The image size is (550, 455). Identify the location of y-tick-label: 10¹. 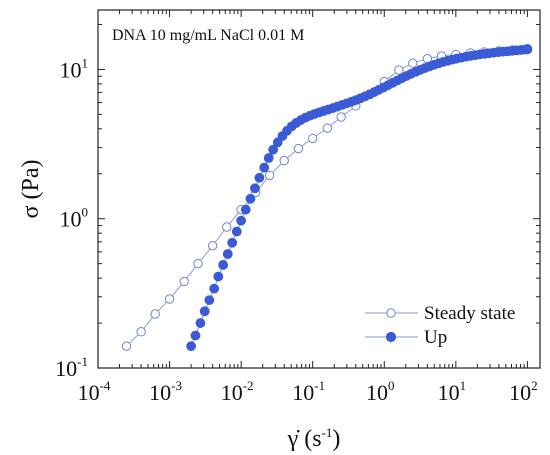
(74, 68).